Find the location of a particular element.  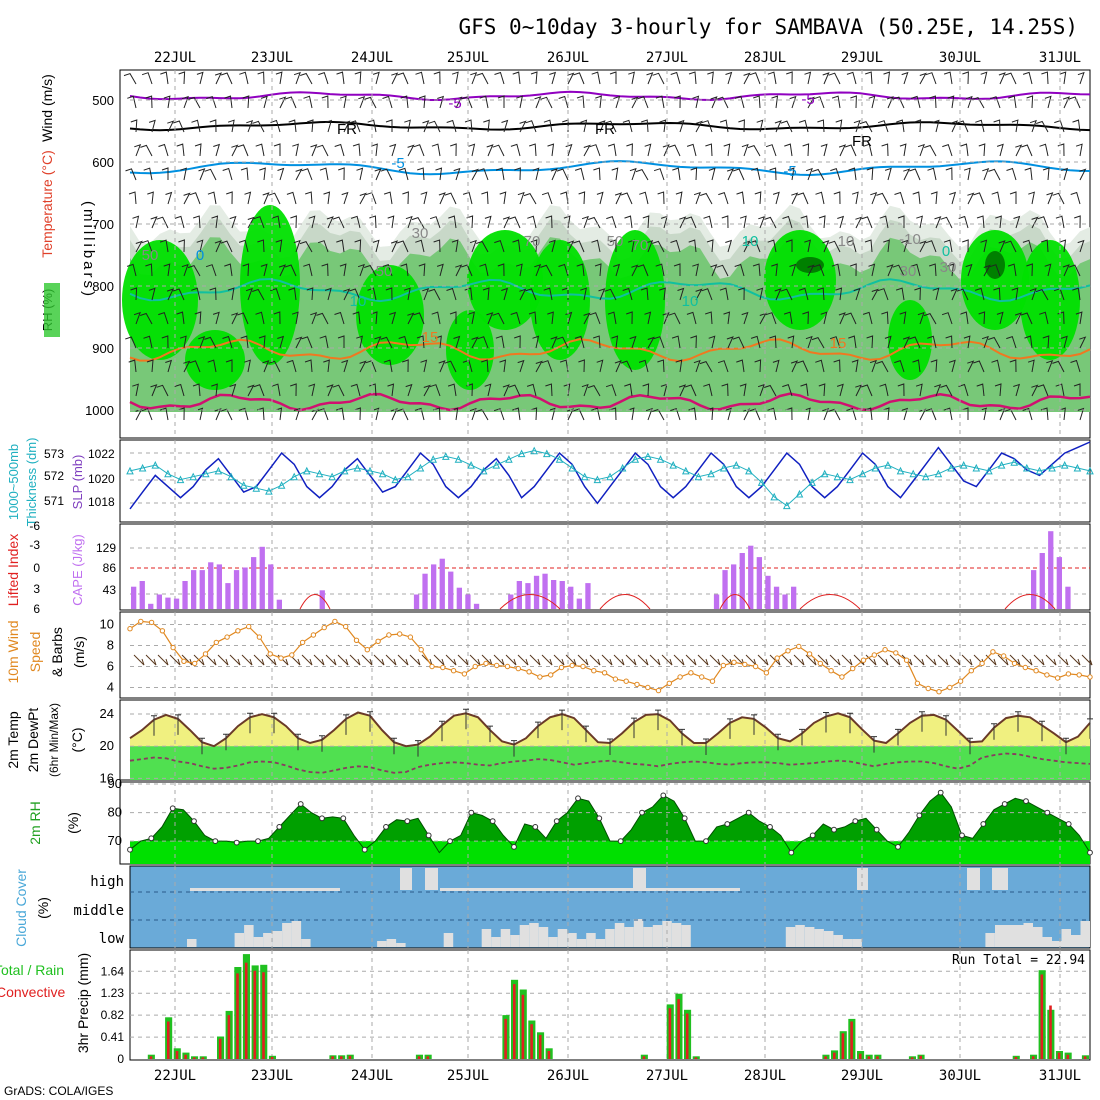

pressure-tick-900: 900 is located at coordinates (103, 348).